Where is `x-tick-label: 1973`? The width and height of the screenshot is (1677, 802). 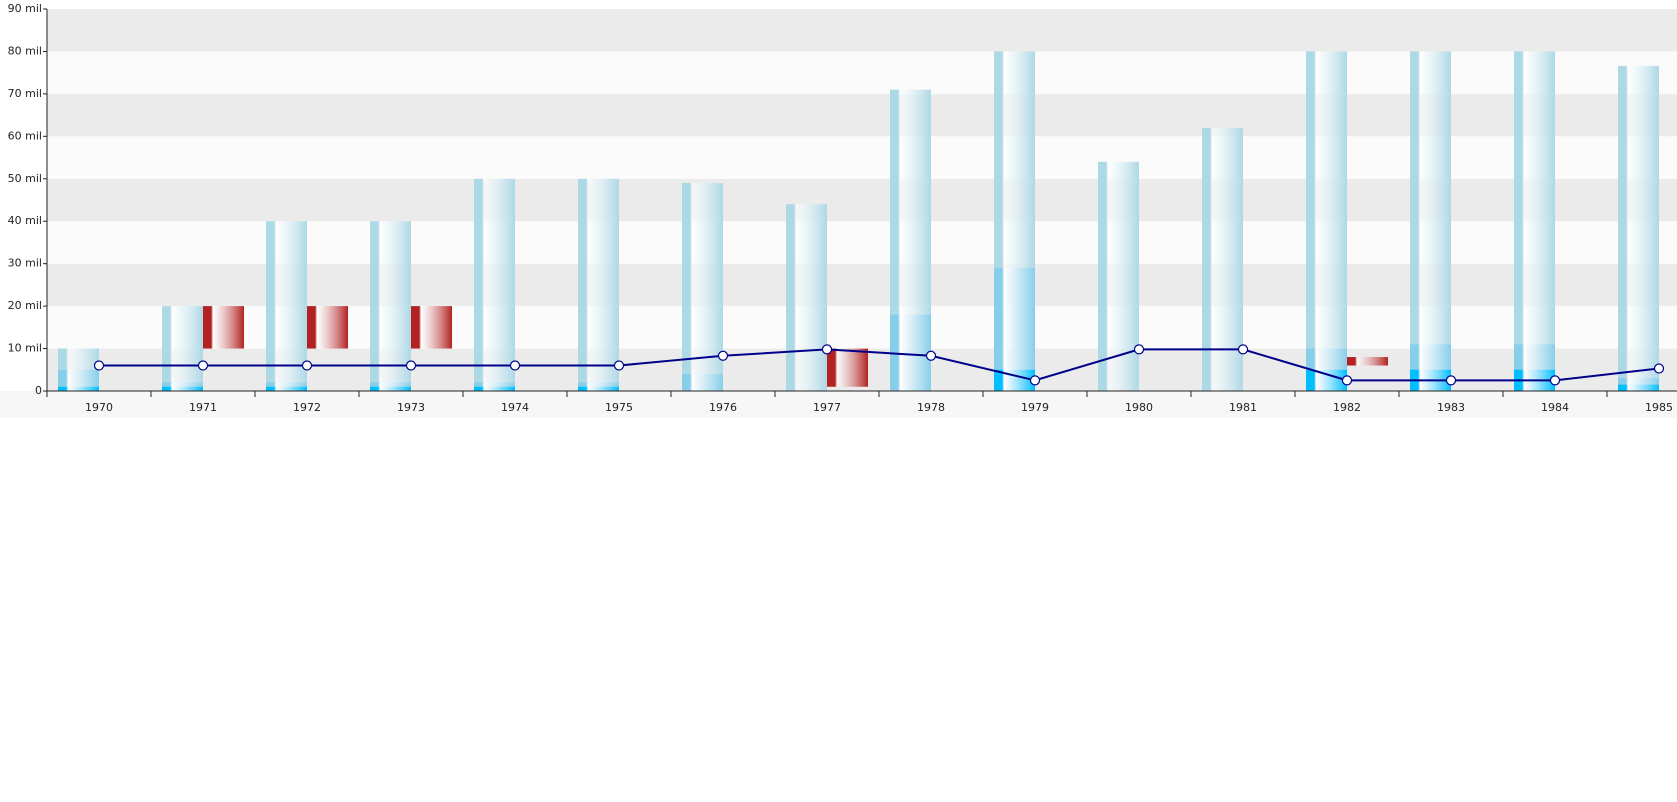
x-tick-label: 1973 is located at coordinates (411, 407).